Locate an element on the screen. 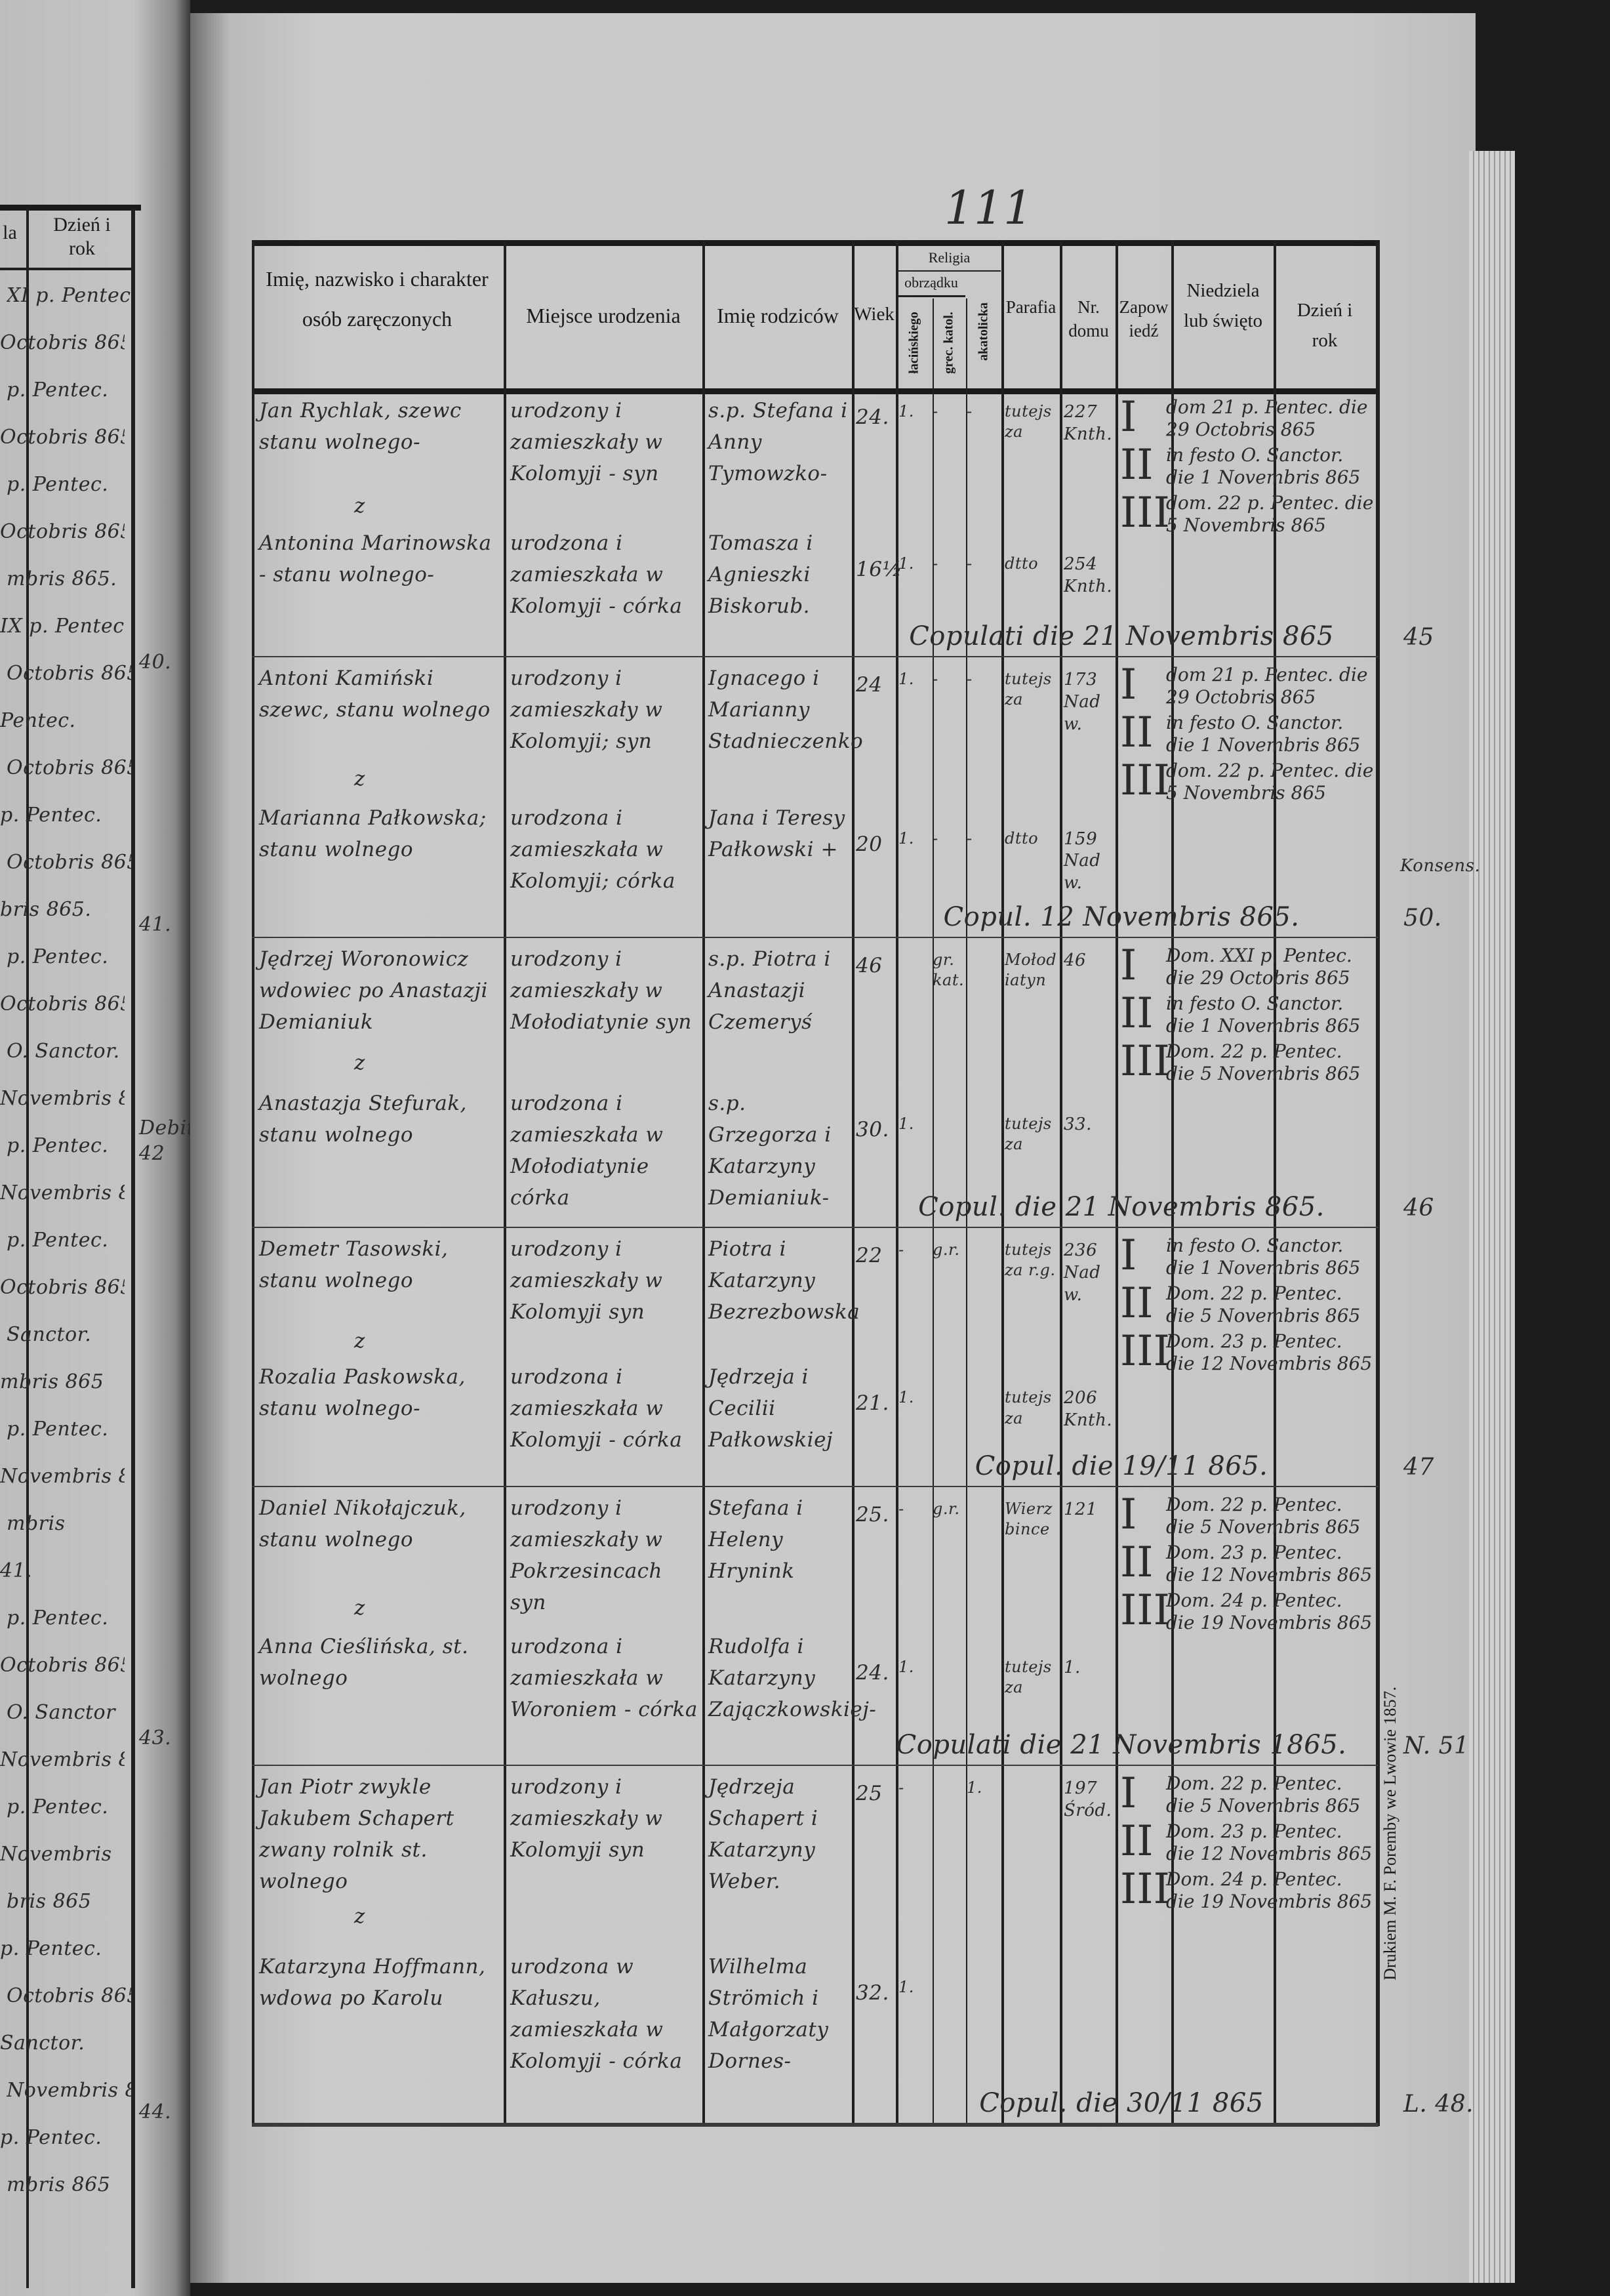  banns-date: Dom. 22 p. Pentec. die 5 Novembris 865 is located at coordinates (1263, 1304).